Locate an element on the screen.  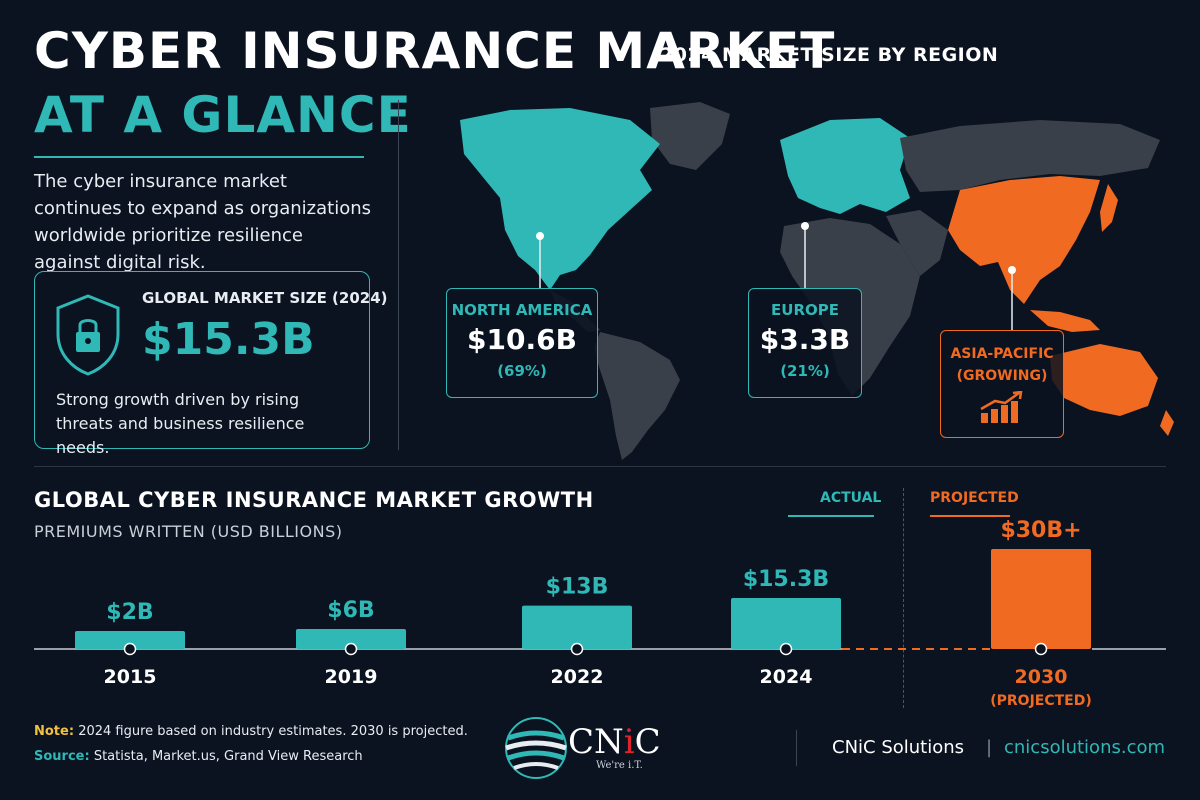
shield-lock-icon is located at coordinates (88, 337).